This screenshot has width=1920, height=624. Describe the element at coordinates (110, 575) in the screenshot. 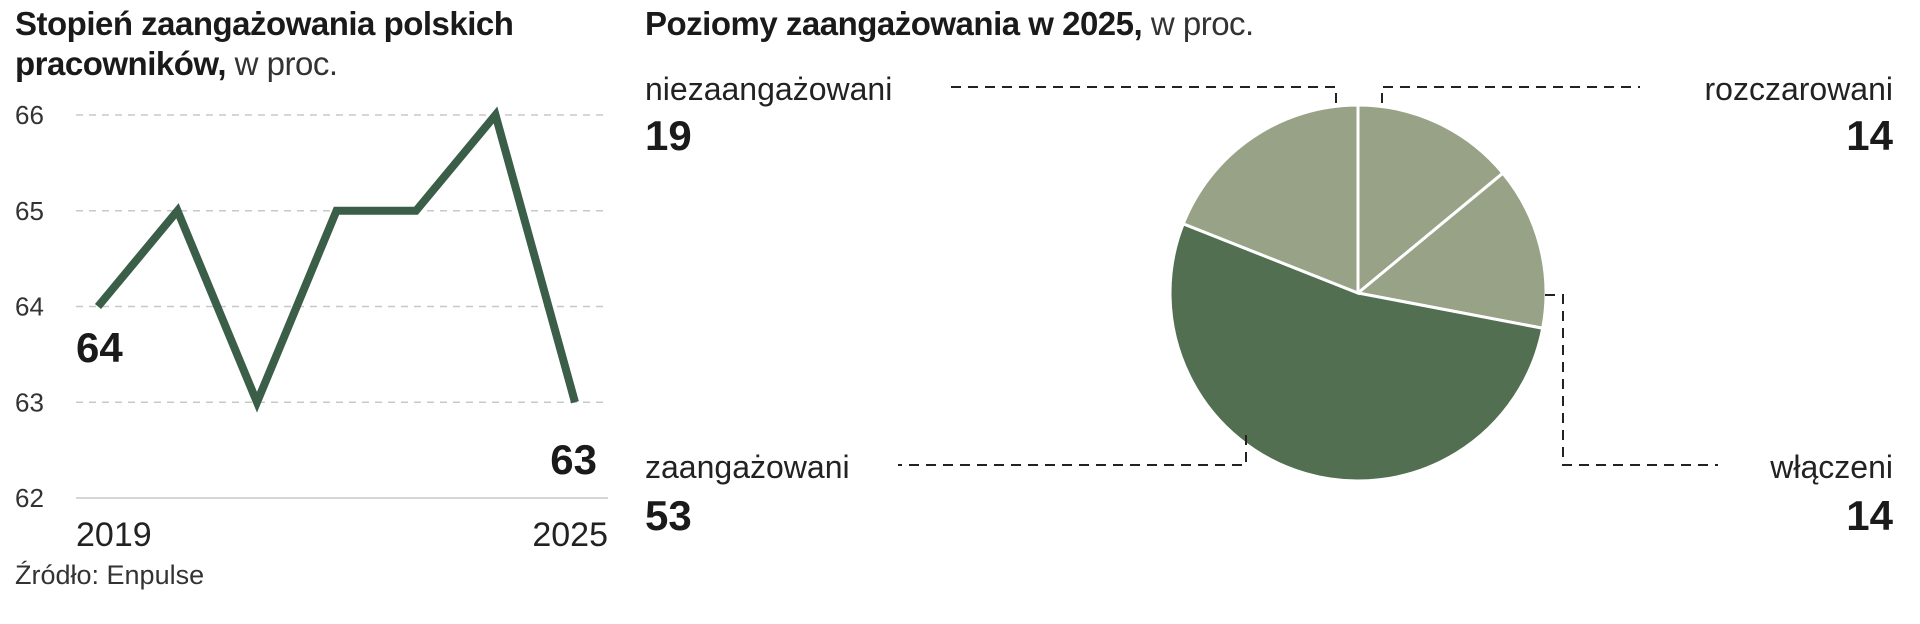

I see `source-note: Źródło: Enpulse` at that location.